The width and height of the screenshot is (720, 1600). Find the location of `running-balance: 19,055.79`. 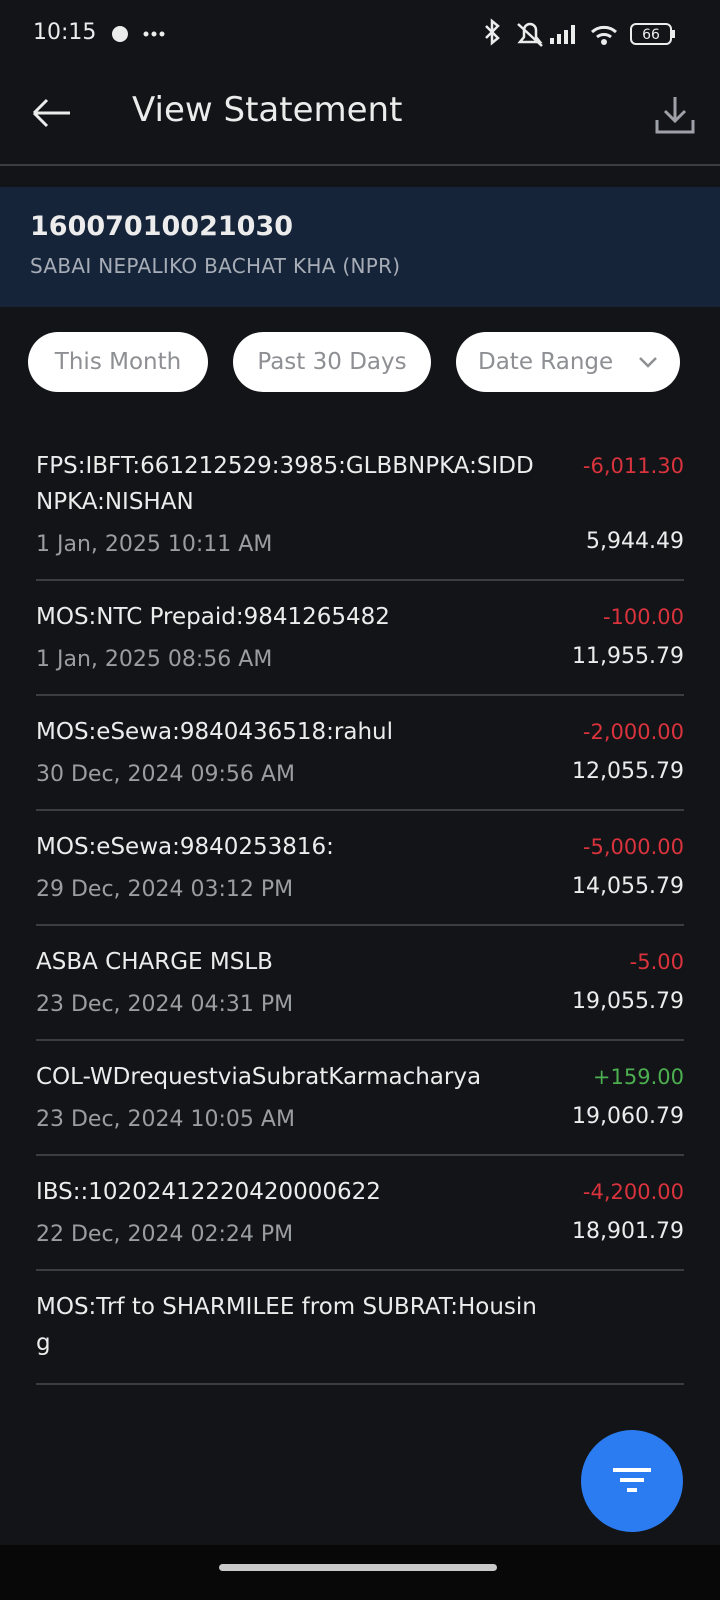

running-balance: 19,055.79 is located at coordinates (628, 1001).